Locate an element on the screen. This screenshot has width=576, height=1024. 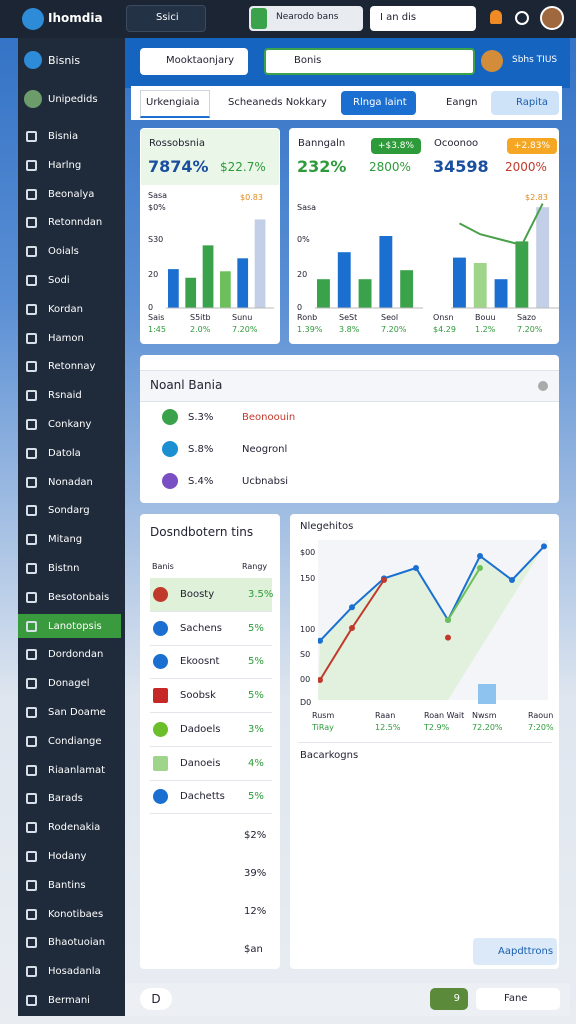
line-button is located at coordinates (515, 951).